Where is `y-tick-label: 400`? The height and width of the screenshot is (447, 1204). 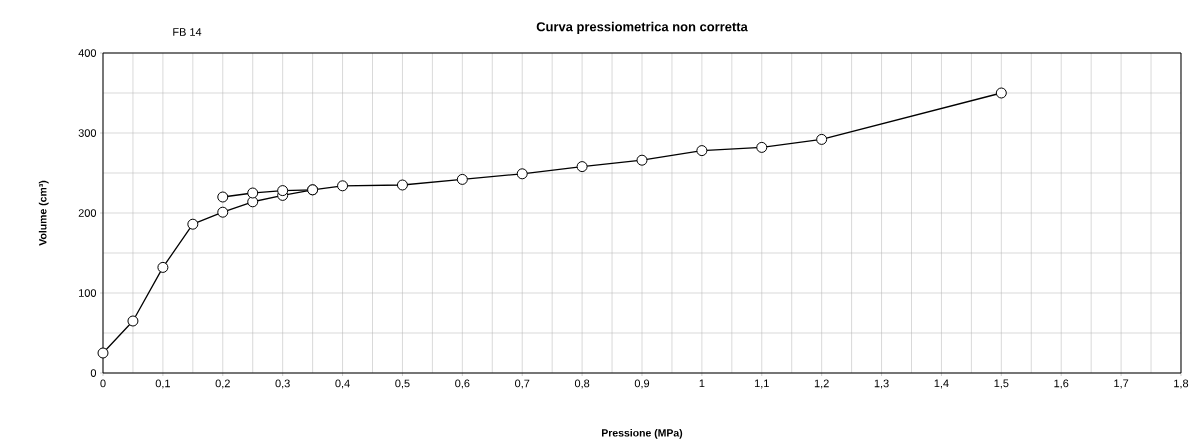
y-tick-label: 400 is located at coordinates (87, 53).